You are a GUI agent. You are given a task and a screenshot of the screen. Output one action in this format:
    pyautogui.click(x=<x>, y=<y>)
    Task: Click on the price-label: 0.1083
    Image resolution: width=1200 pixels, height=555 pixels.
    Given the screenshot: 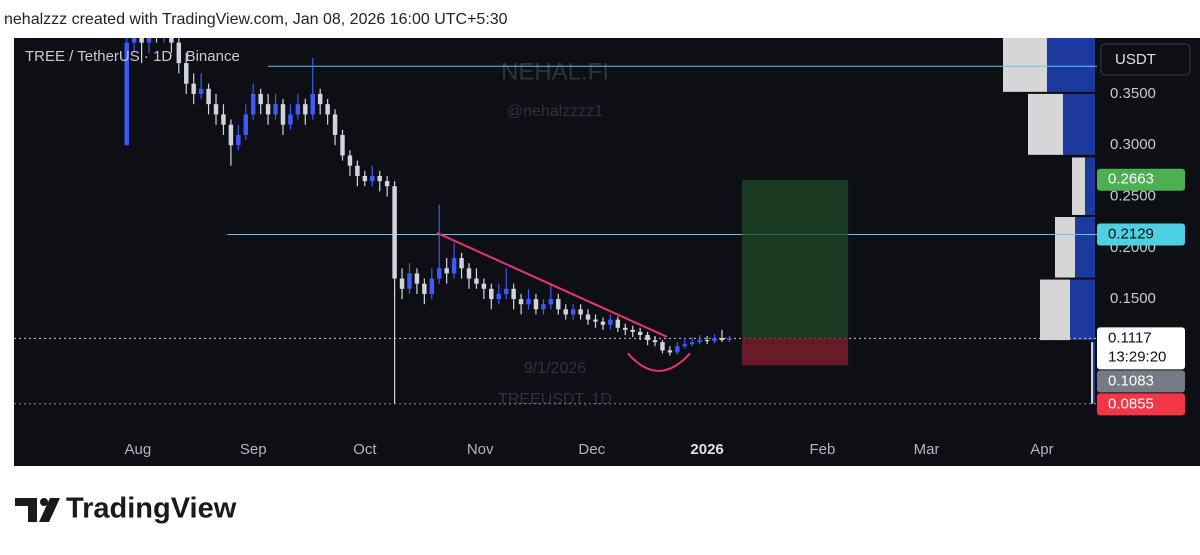 What is the action you would take?
    pyautogui.click(x=1131, y=380)
    